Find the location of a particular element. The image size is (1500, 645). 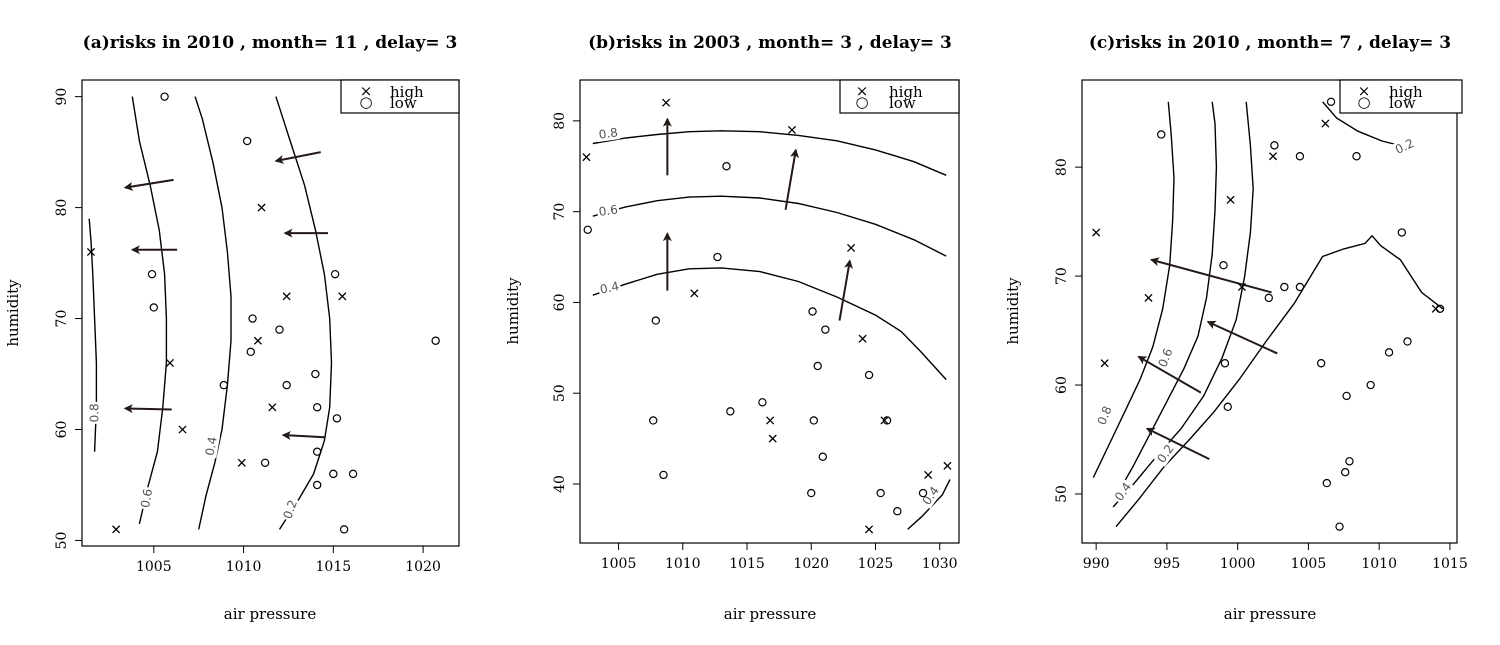

contour-label: 0.2 is located at coordinates (1165, 454).